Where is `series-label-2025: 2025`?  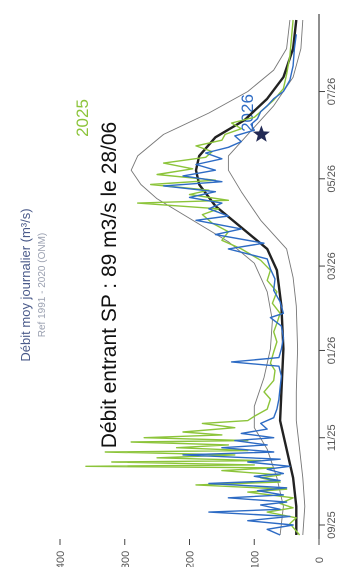 series-label-2025: 2025 is located at coordinates (82, 118).